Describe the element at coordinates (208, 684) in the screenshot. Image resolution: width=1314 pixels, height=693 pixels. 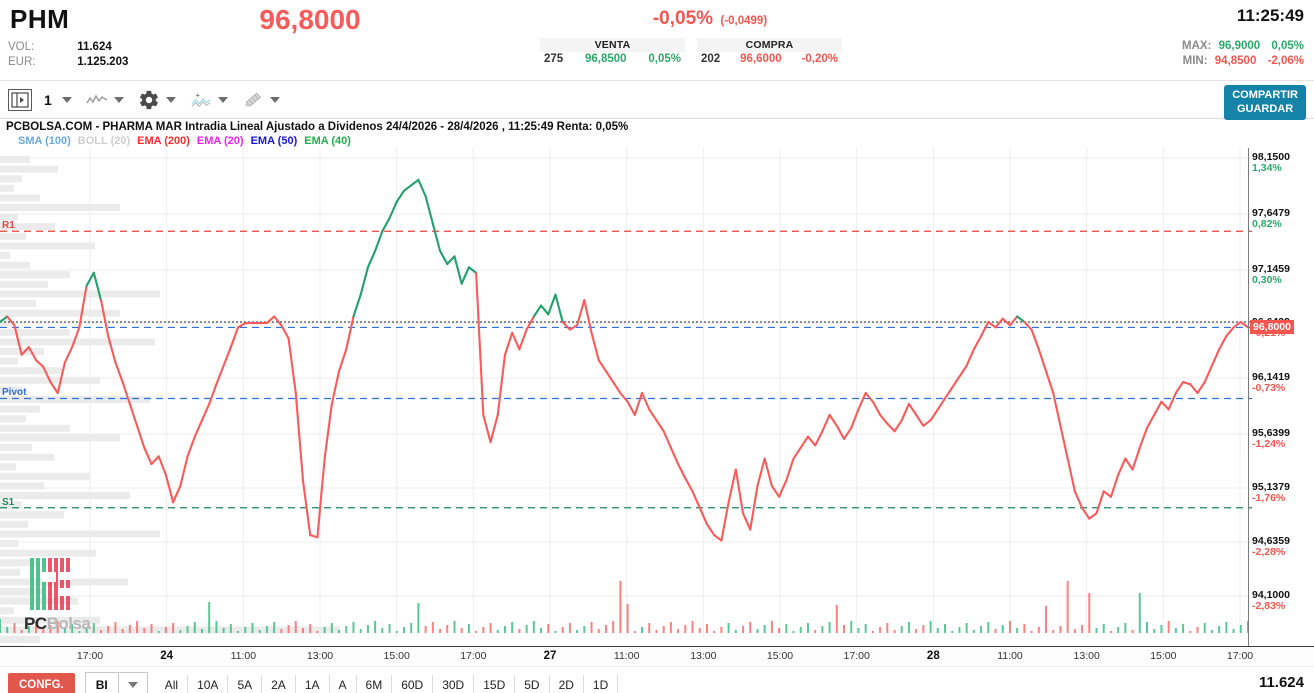
I see `timeframe-button-10a: 10A` at that location.